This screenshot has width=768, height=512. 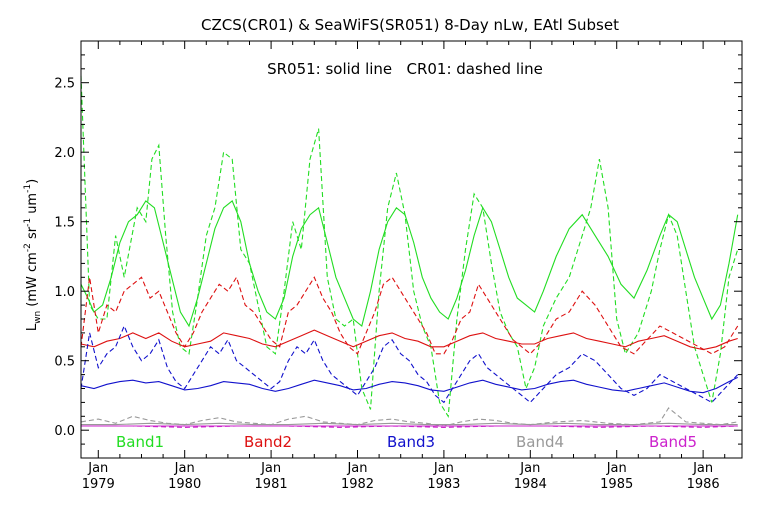 What do you see at coordinates (405, 69) in the screenshot?
I see `chart-subtitle: SR051: solid line CR01: dashed line` at bounding box center [405, 69].